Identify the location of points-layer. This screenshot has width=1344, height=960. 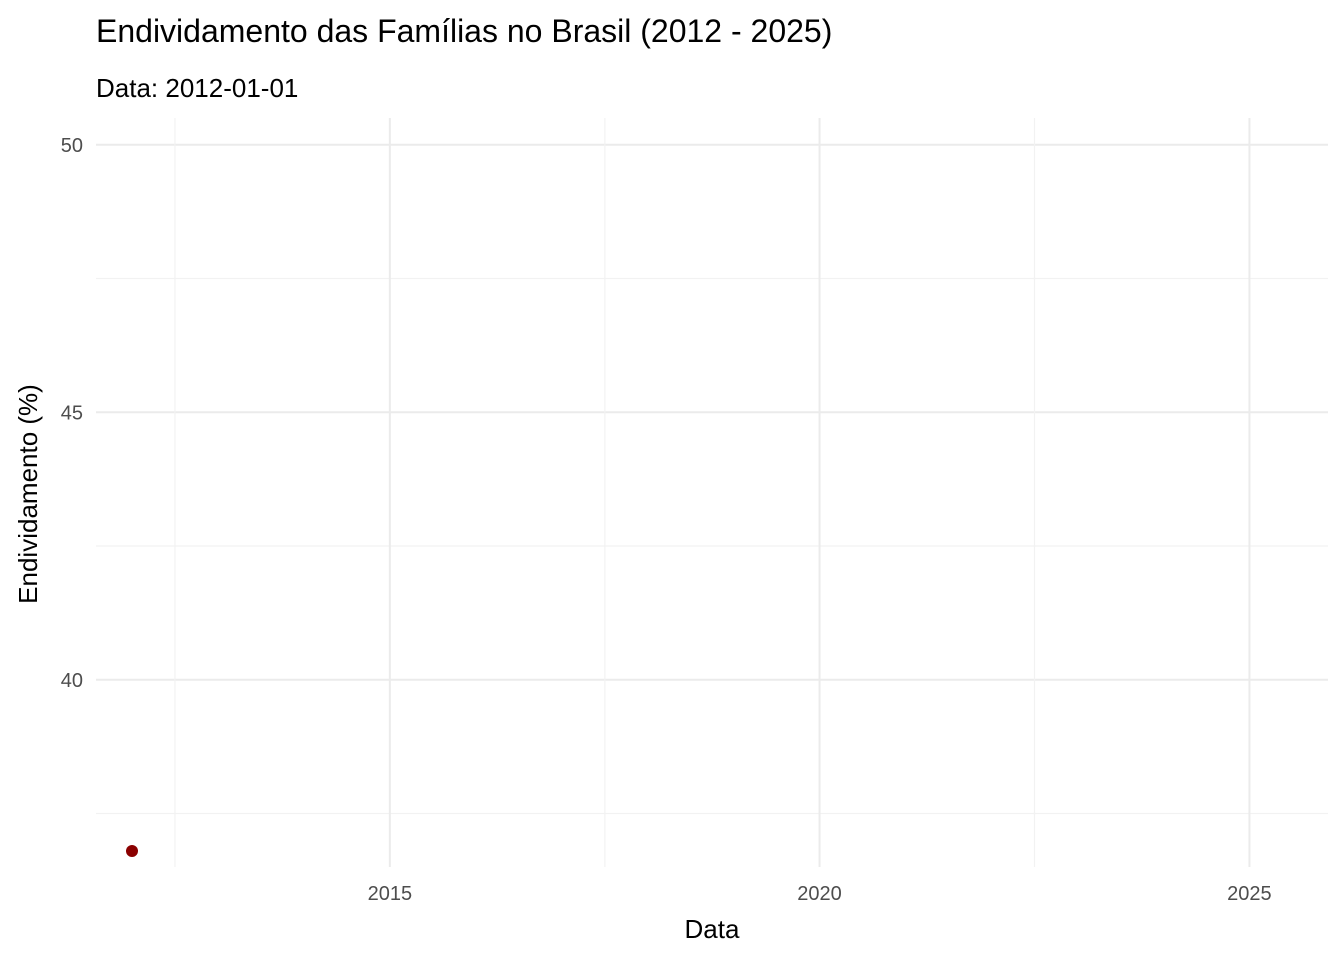
(132, 850).